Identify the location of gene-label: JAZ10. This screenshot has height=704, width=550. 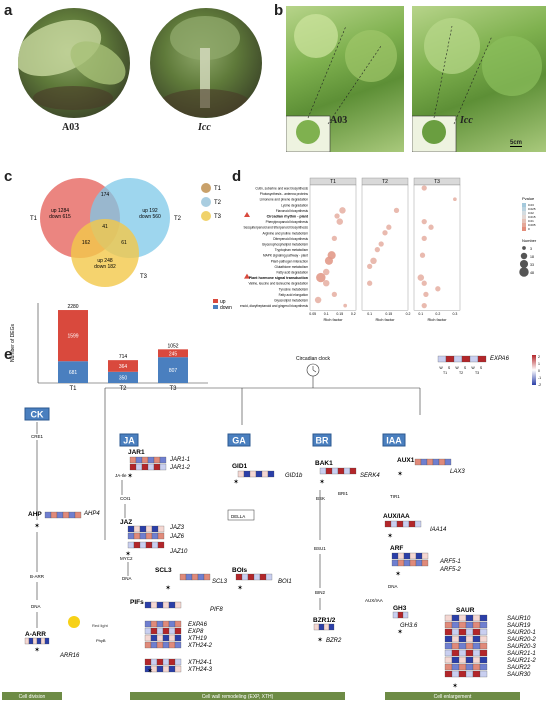
(178, 552).